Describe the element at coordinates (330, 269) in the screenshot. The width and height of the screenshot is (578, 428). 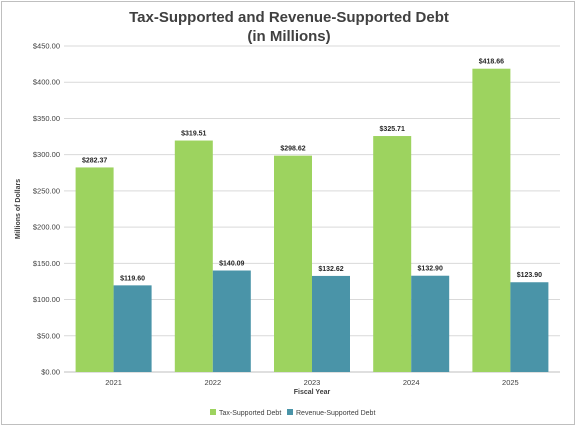
I see `data-label: $132.62` at that location.